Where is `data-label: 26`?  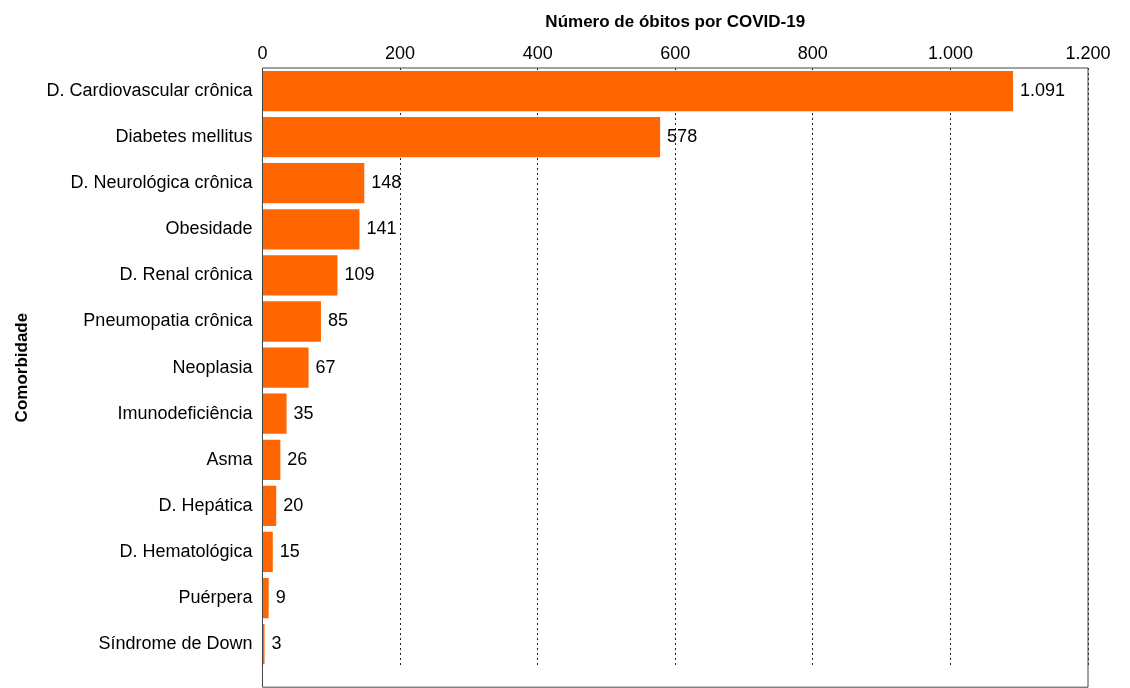
data-label: 26 is located at coordinates (297, 458).